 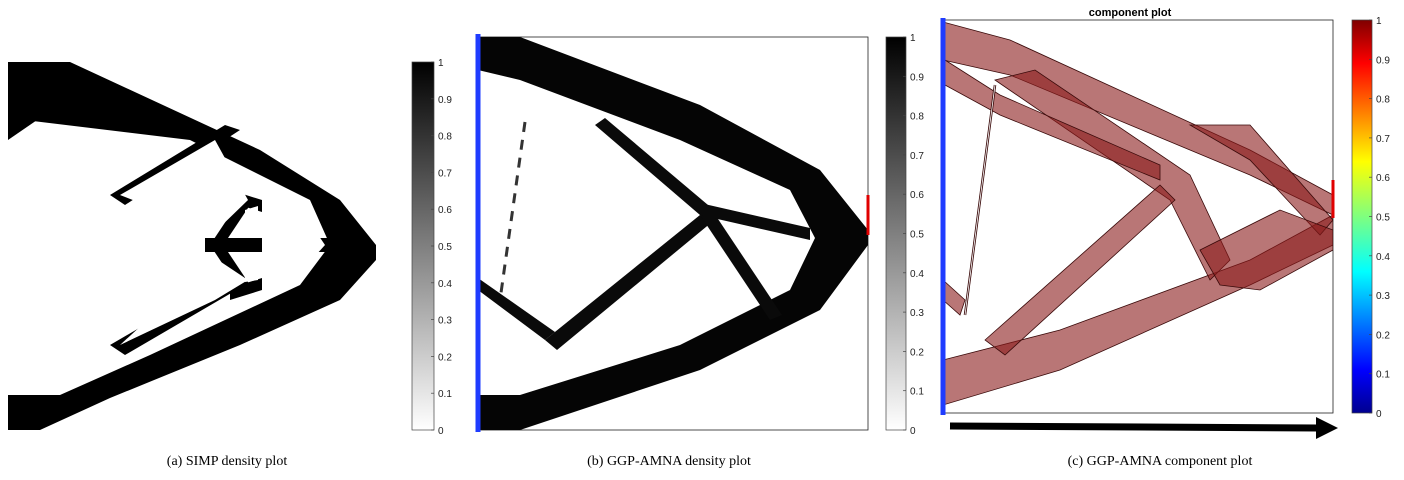 What do you see at coordinates (512, 211) in the screenshot?
I see `ggp-dashed-member` at bounding box center [512, 211].